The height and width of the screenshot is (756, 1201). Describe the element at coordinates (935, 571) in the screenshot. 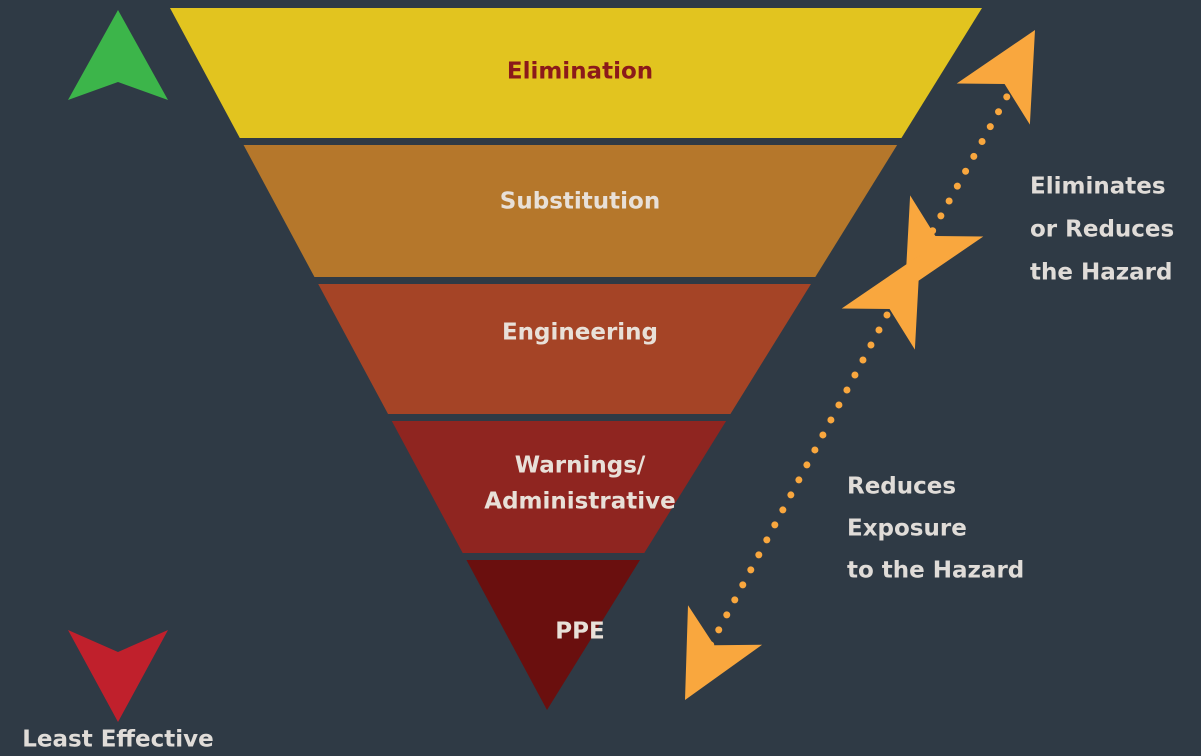

I see `side-label: to the Hazard` at that location.